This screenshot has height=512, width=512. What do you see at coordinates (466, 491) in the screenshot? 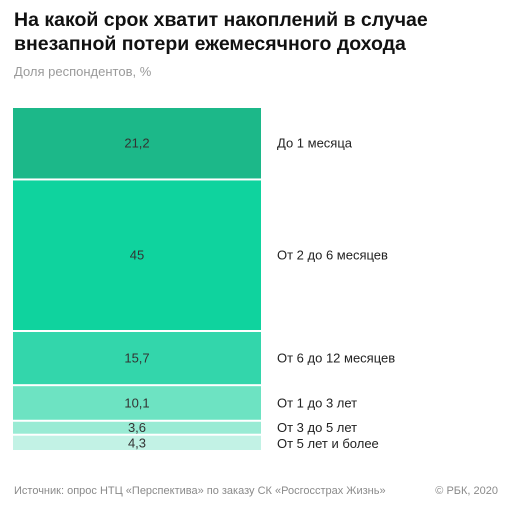
I see `copyright: © РБК, 2020` at bounding box center [466, 491].